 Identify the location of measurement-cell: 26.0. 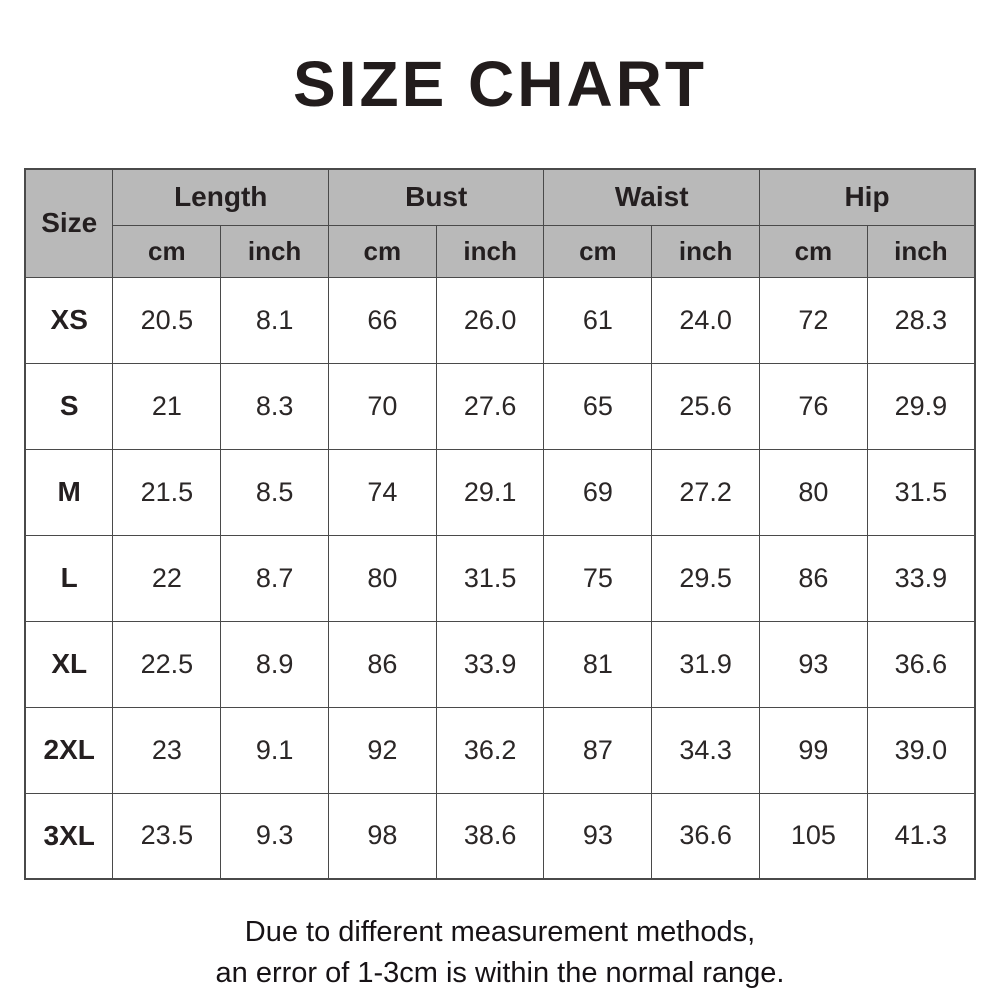
(490, 320).